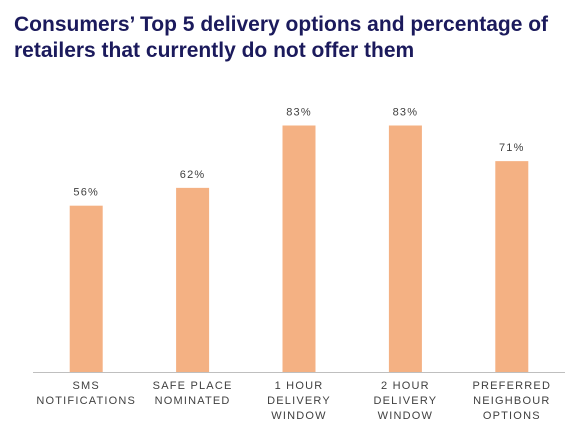  I want to click on x-tick-label: 1 HOUR DELIVERY WINDOW, so click(299, 401).